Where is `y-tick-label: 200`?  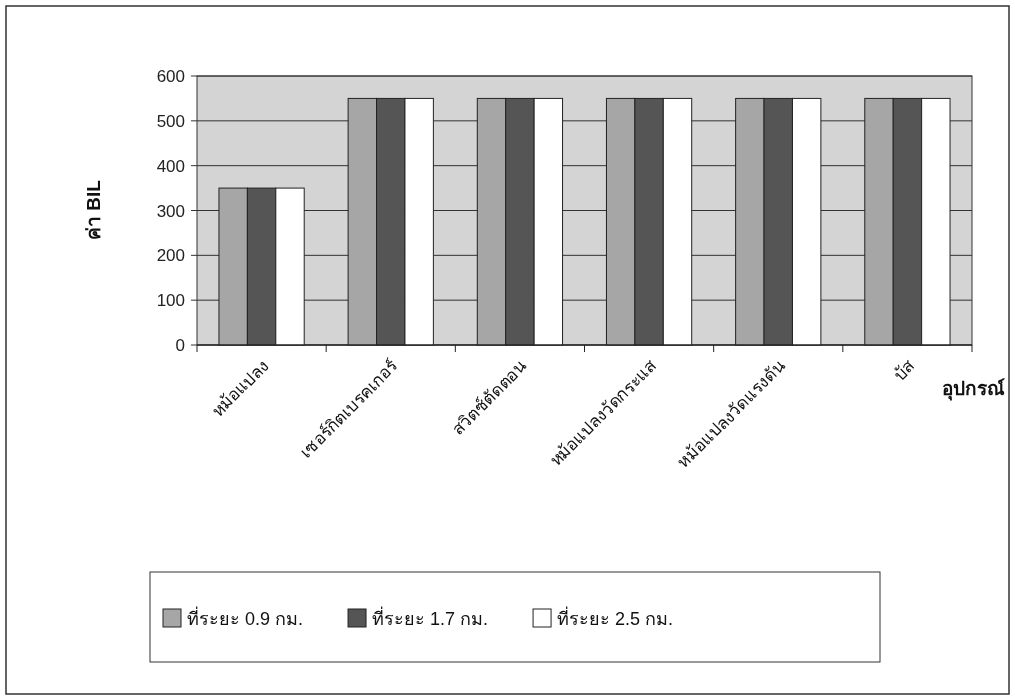
y-tick-label: 200 is located at coordinates (170, 256).